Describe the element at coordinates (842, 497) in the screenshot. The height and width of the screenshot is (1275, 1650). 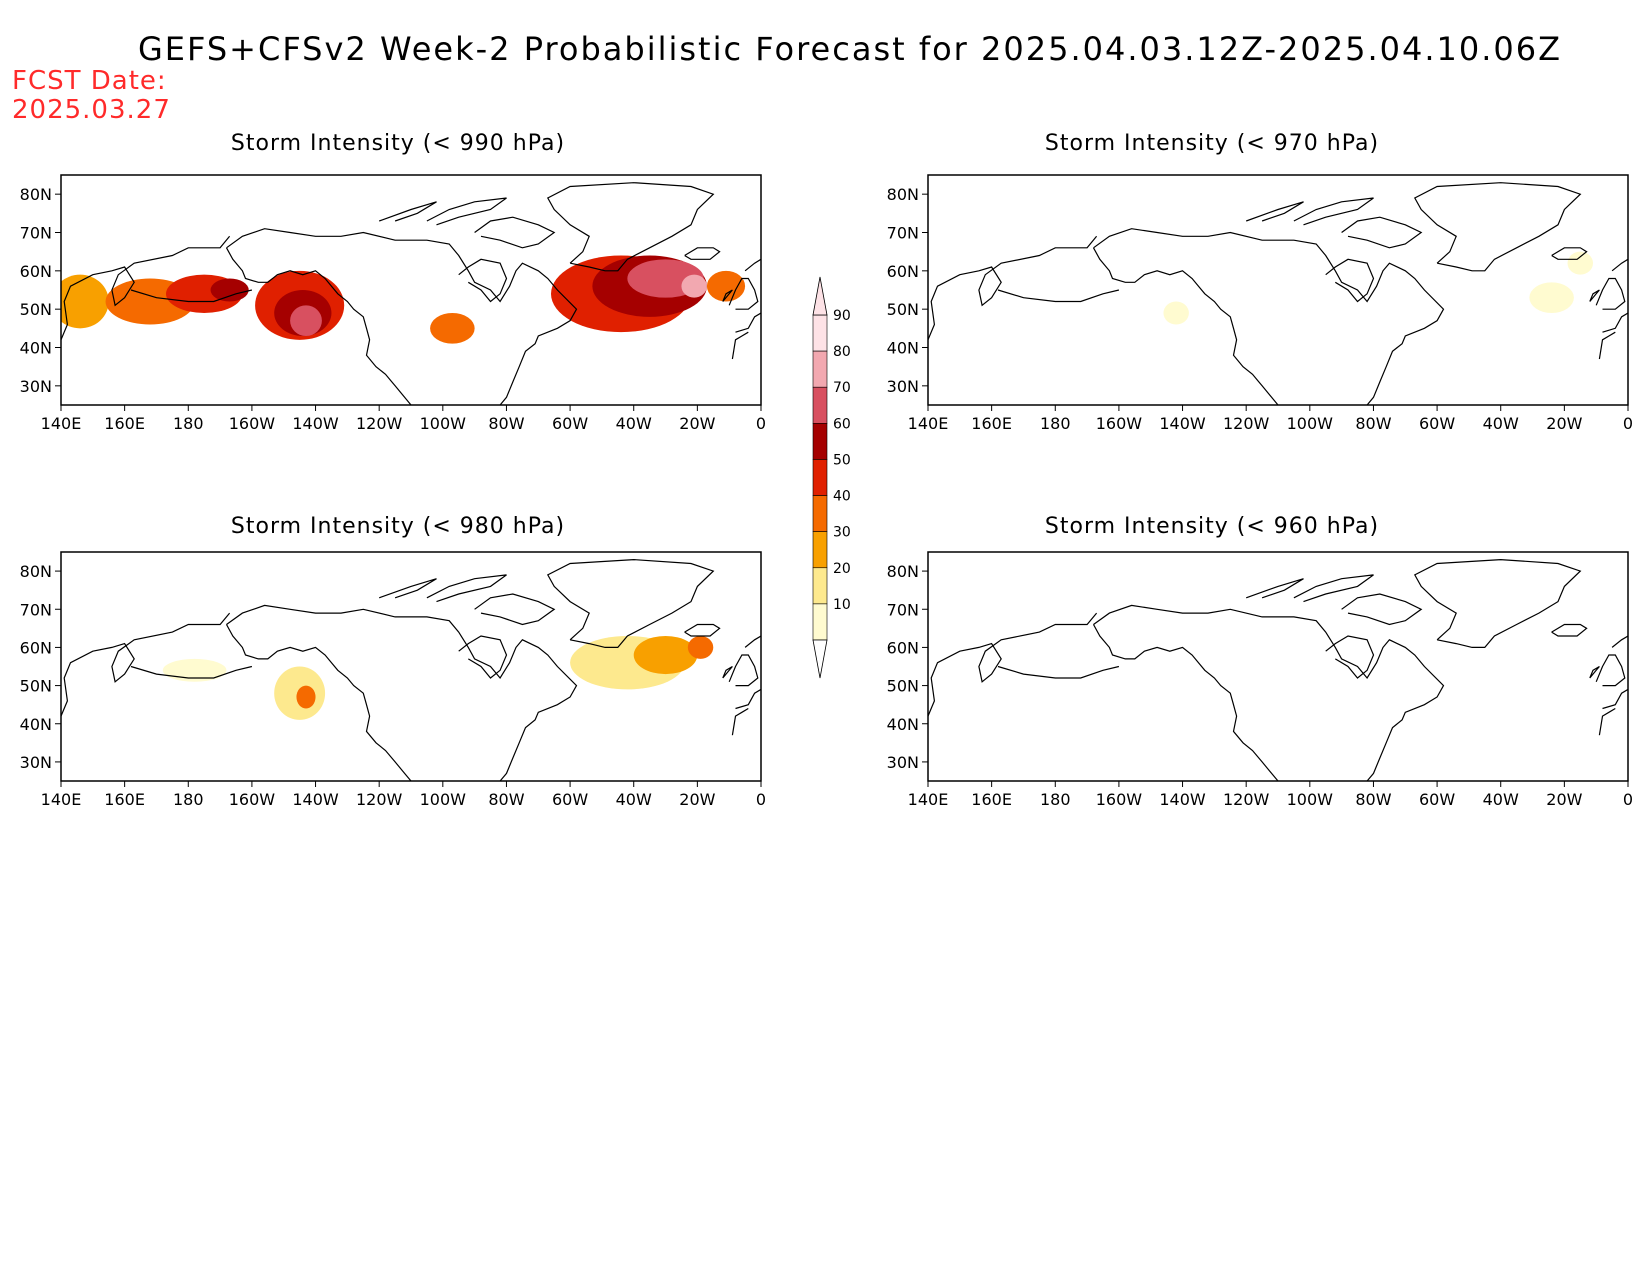
I see `colorbar-label: 40` at that location.